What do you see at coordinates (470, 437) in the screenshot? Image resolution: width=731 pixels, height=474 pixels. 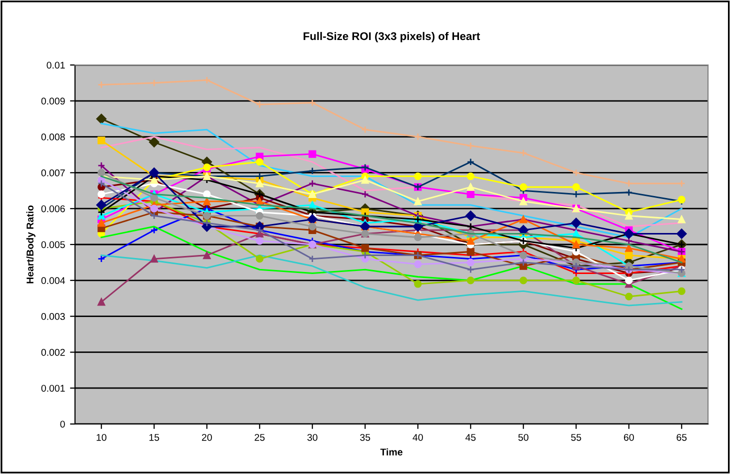 I see `x-tick-label: 45` at bounding box center [470, 437].